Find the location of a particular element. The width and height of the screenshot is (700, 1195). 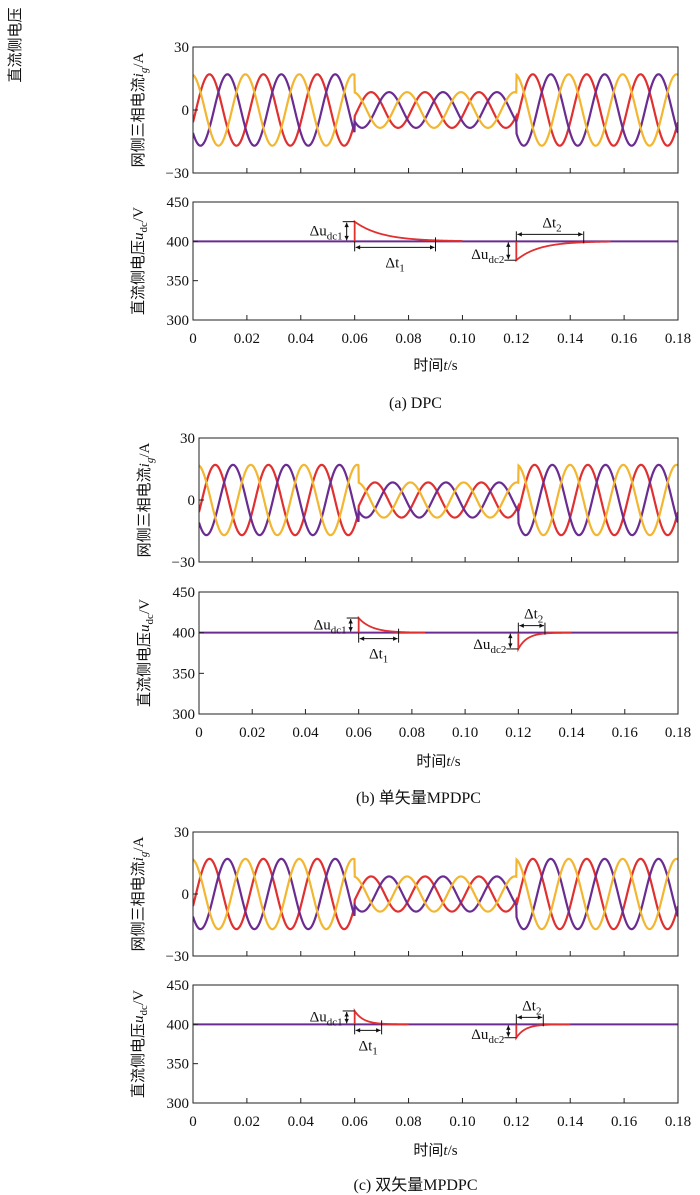

caption: (a) DPC is located at coordinates (415, 403).